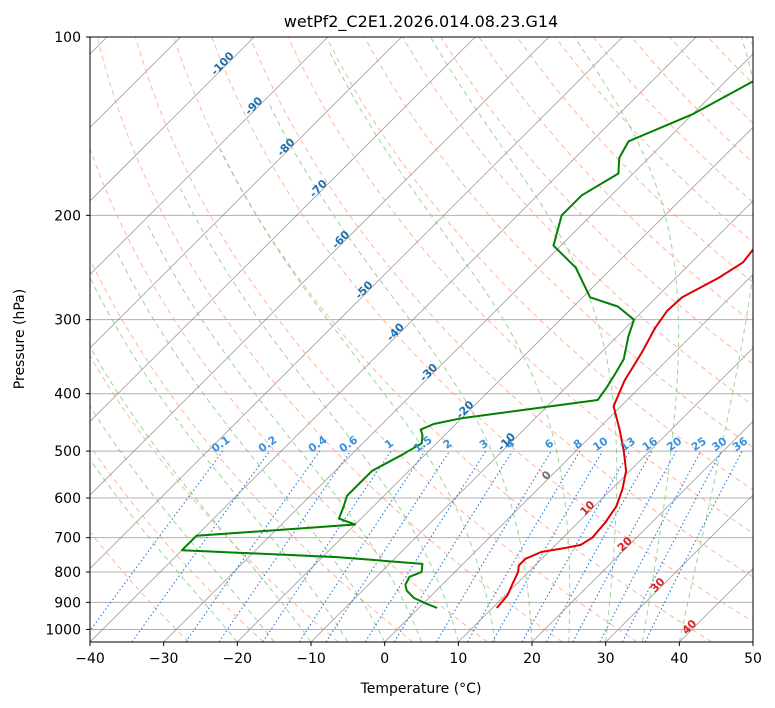 This screenshot has width=775, height=708. What do you see at coordinates (418, 654) in the screenshot?
I see `x-axis-ticks: −40 −30 −20 −10 0 10 20 30 40 50` at bounding box center [418, 654].